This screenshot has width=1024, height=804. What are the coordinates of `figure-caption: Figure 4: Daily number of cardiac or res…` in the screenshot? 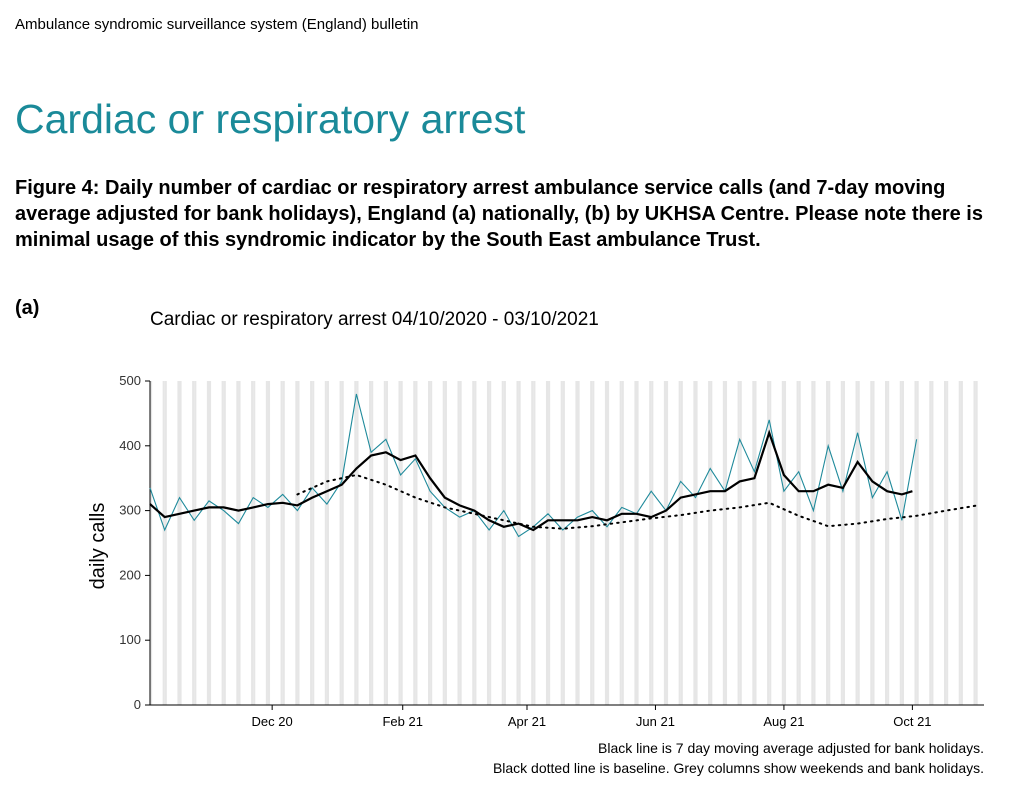 It's located at (499, 214).